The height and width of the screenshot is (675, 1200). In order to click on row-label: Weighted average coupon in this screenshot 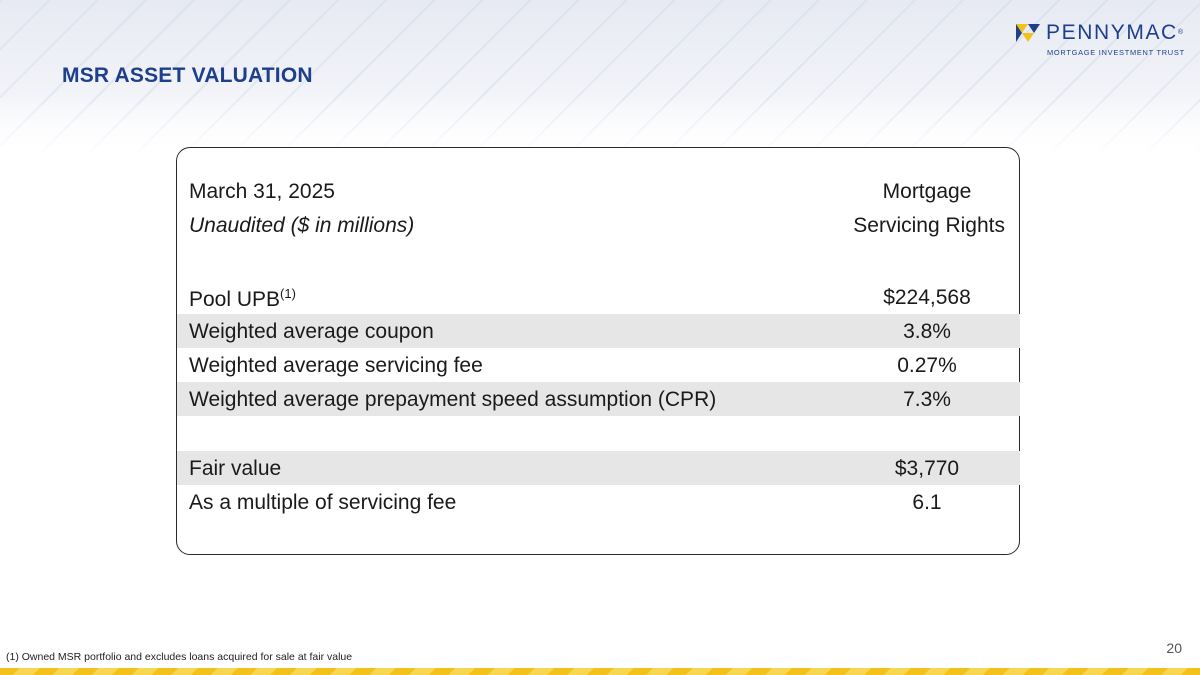, I will do `click(311, 331)`.